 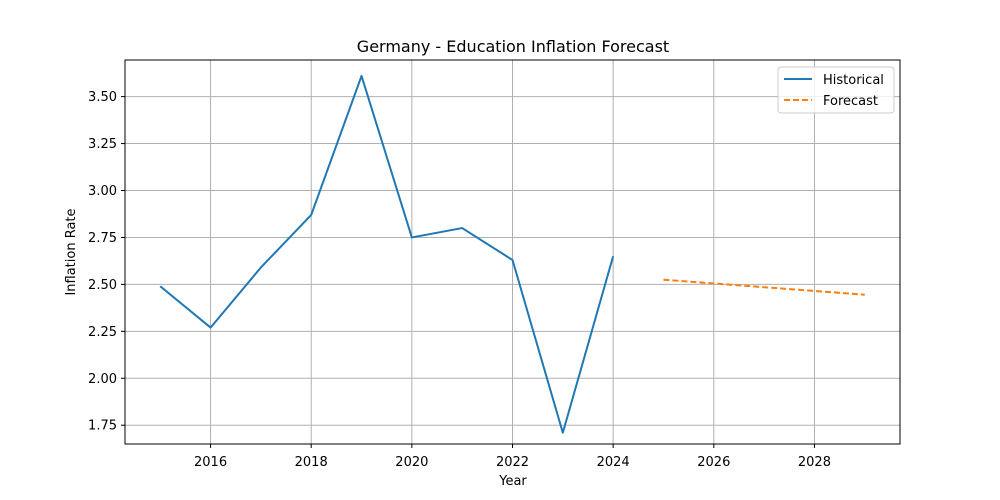 I want to click on y-tick-label: 3.25, so click(x=102, y=144).